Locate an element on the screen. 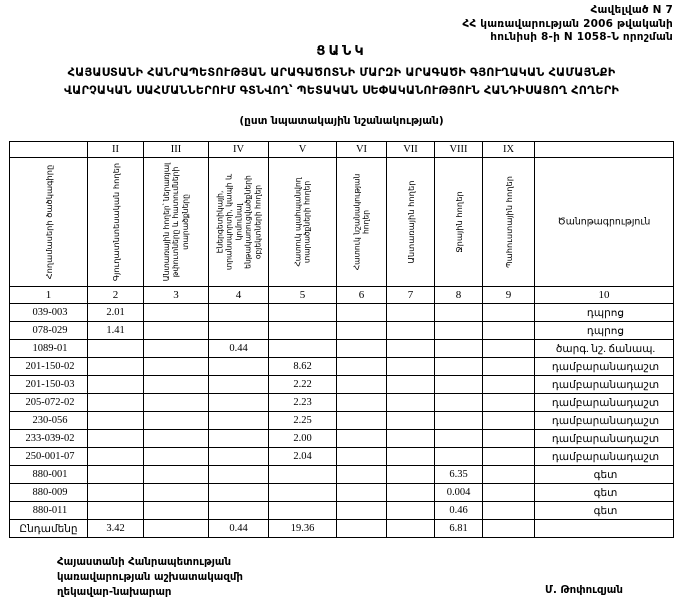 The height and width of the screenshot is (601, 683). column-header-protected-label: Հատուկ պահպանվող տարածքների հողեր is located at coordinates (302, 222).